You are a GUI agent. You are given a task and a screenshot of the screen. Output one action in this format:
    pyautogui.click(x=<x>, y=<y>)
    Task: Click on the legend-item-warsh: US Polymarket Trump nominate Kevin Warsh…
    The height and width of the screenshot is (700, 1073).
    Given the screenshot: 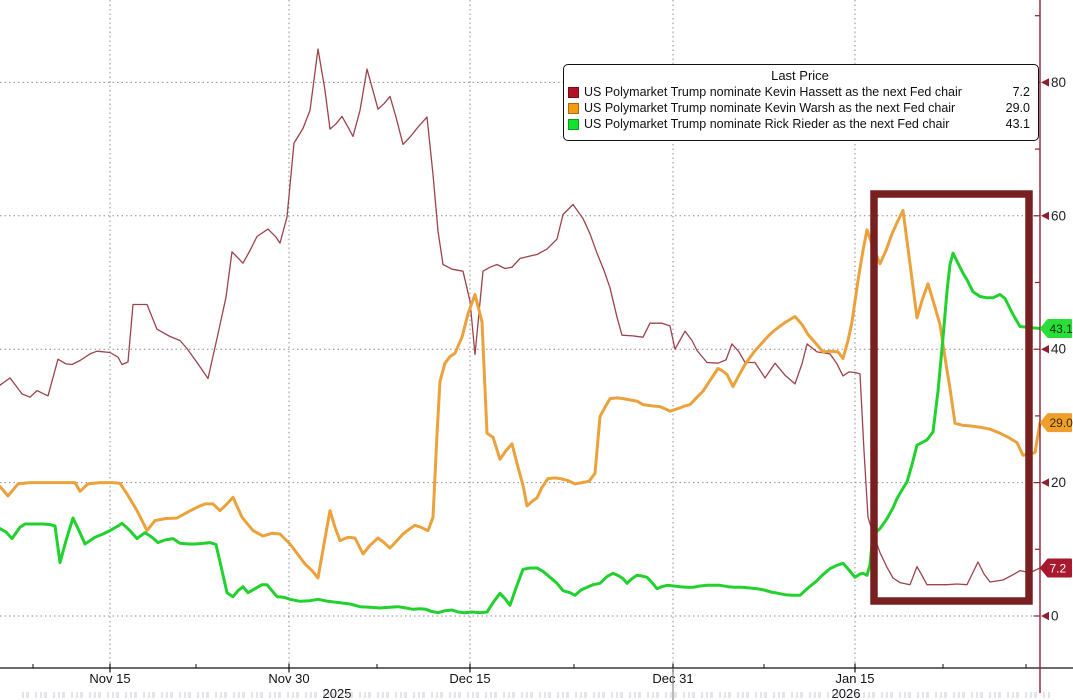 What is the action you would take?
    pyautogui.click(x=800, y=108)
    